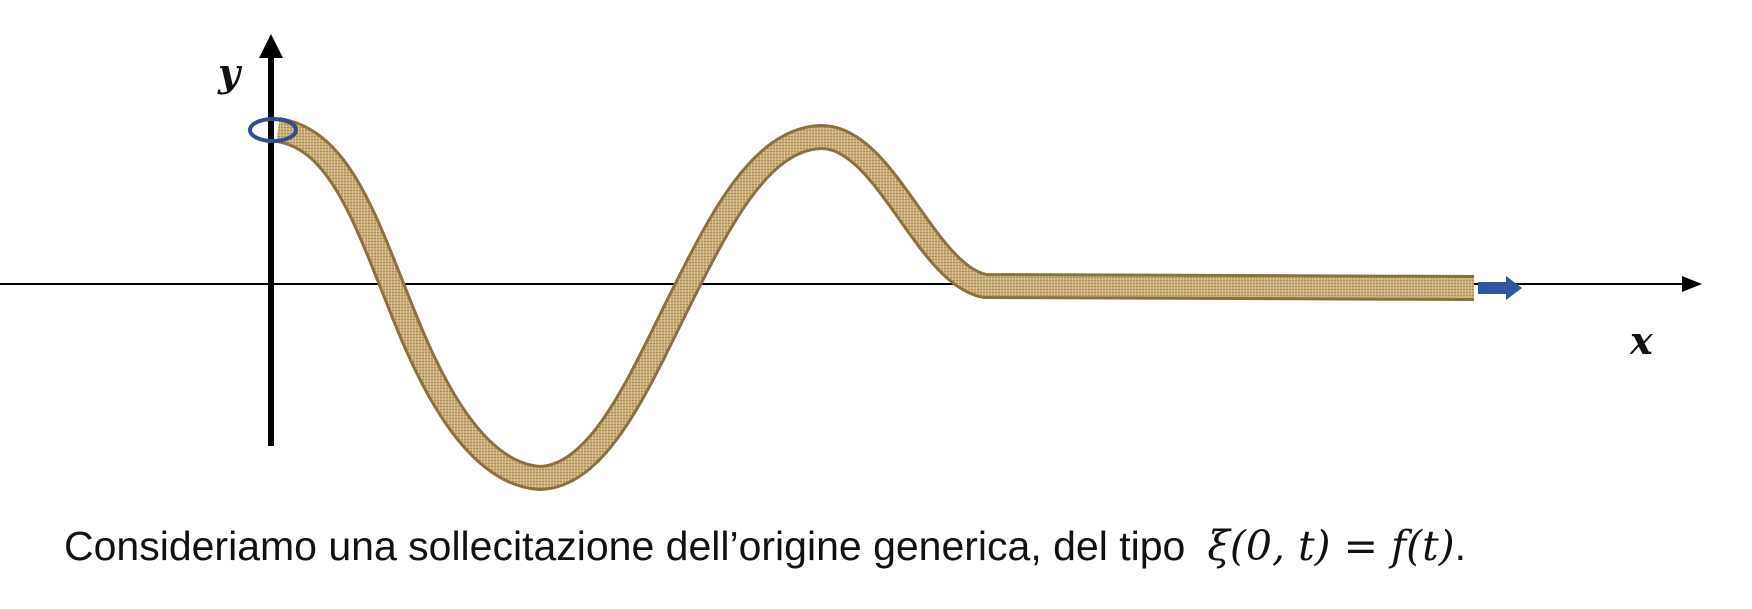  What do you see at coordinates (1331, 546) in the screenshot?
I see `caption-formula: ξ(0, t) = f(t)` at bounding box center [1331, 546].